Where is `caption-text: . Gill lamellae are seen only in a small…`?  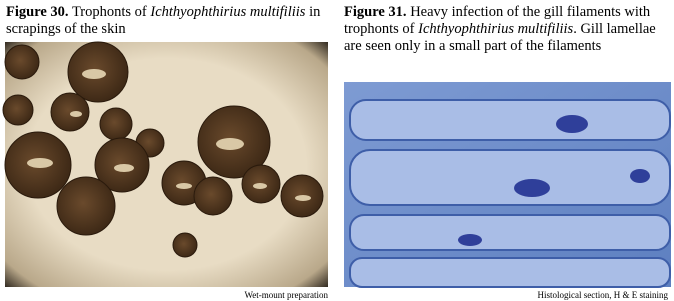 caption-text: . Gill lamellae are seen only in a small… is located at coordinates (500, 37).